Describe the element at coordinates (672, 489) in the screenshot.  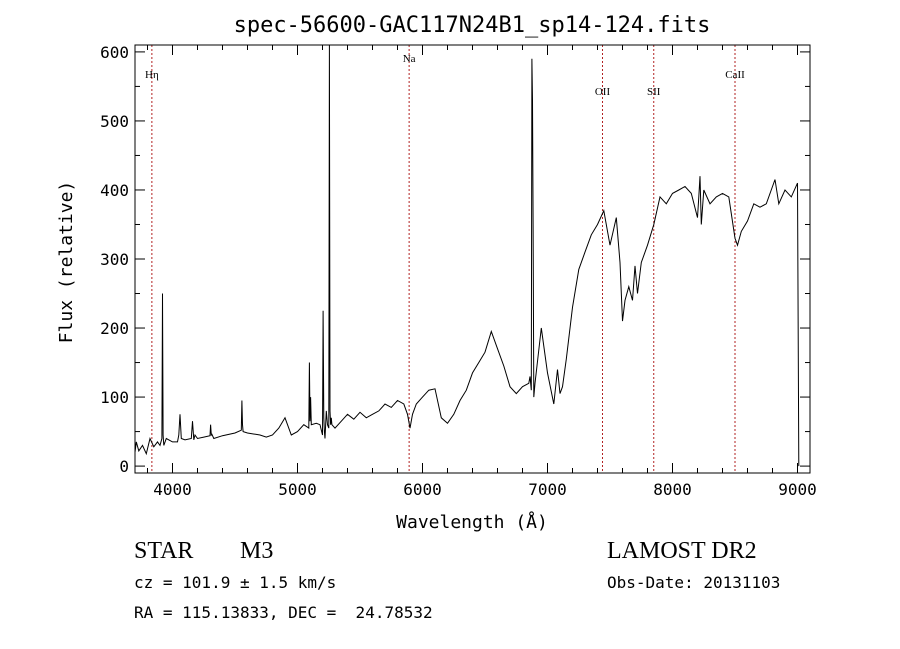
I see `x-tick-label: 8000` at that location.